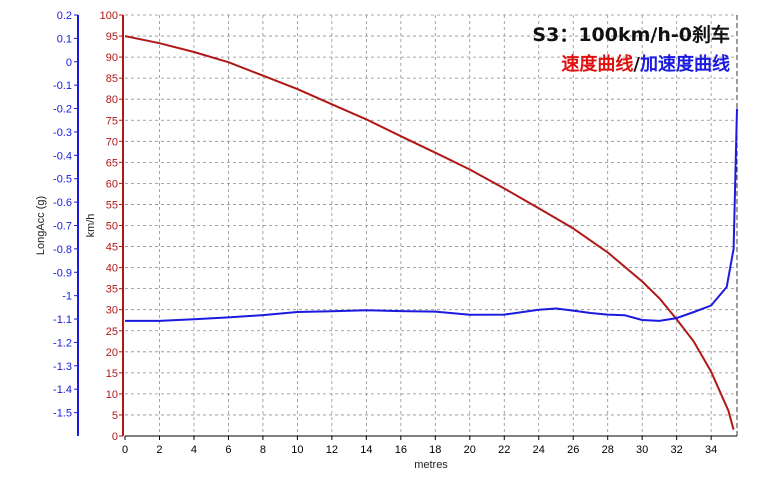 The image size is (760, 486). Describe the element at coordinates (112, 121) in the screenshot. I see `speed-tick-label: 75` at that location.